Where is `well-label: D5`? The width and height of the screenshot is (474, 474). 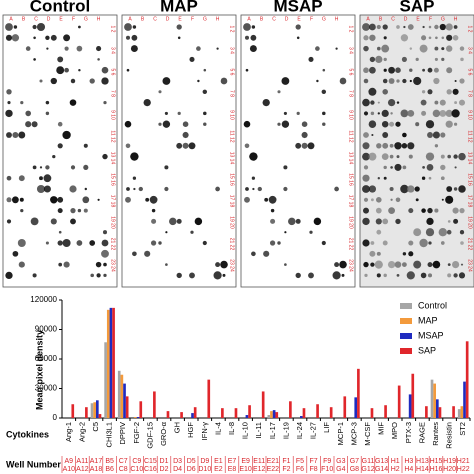
well-label: D5 is located at coordinates (191, 461).